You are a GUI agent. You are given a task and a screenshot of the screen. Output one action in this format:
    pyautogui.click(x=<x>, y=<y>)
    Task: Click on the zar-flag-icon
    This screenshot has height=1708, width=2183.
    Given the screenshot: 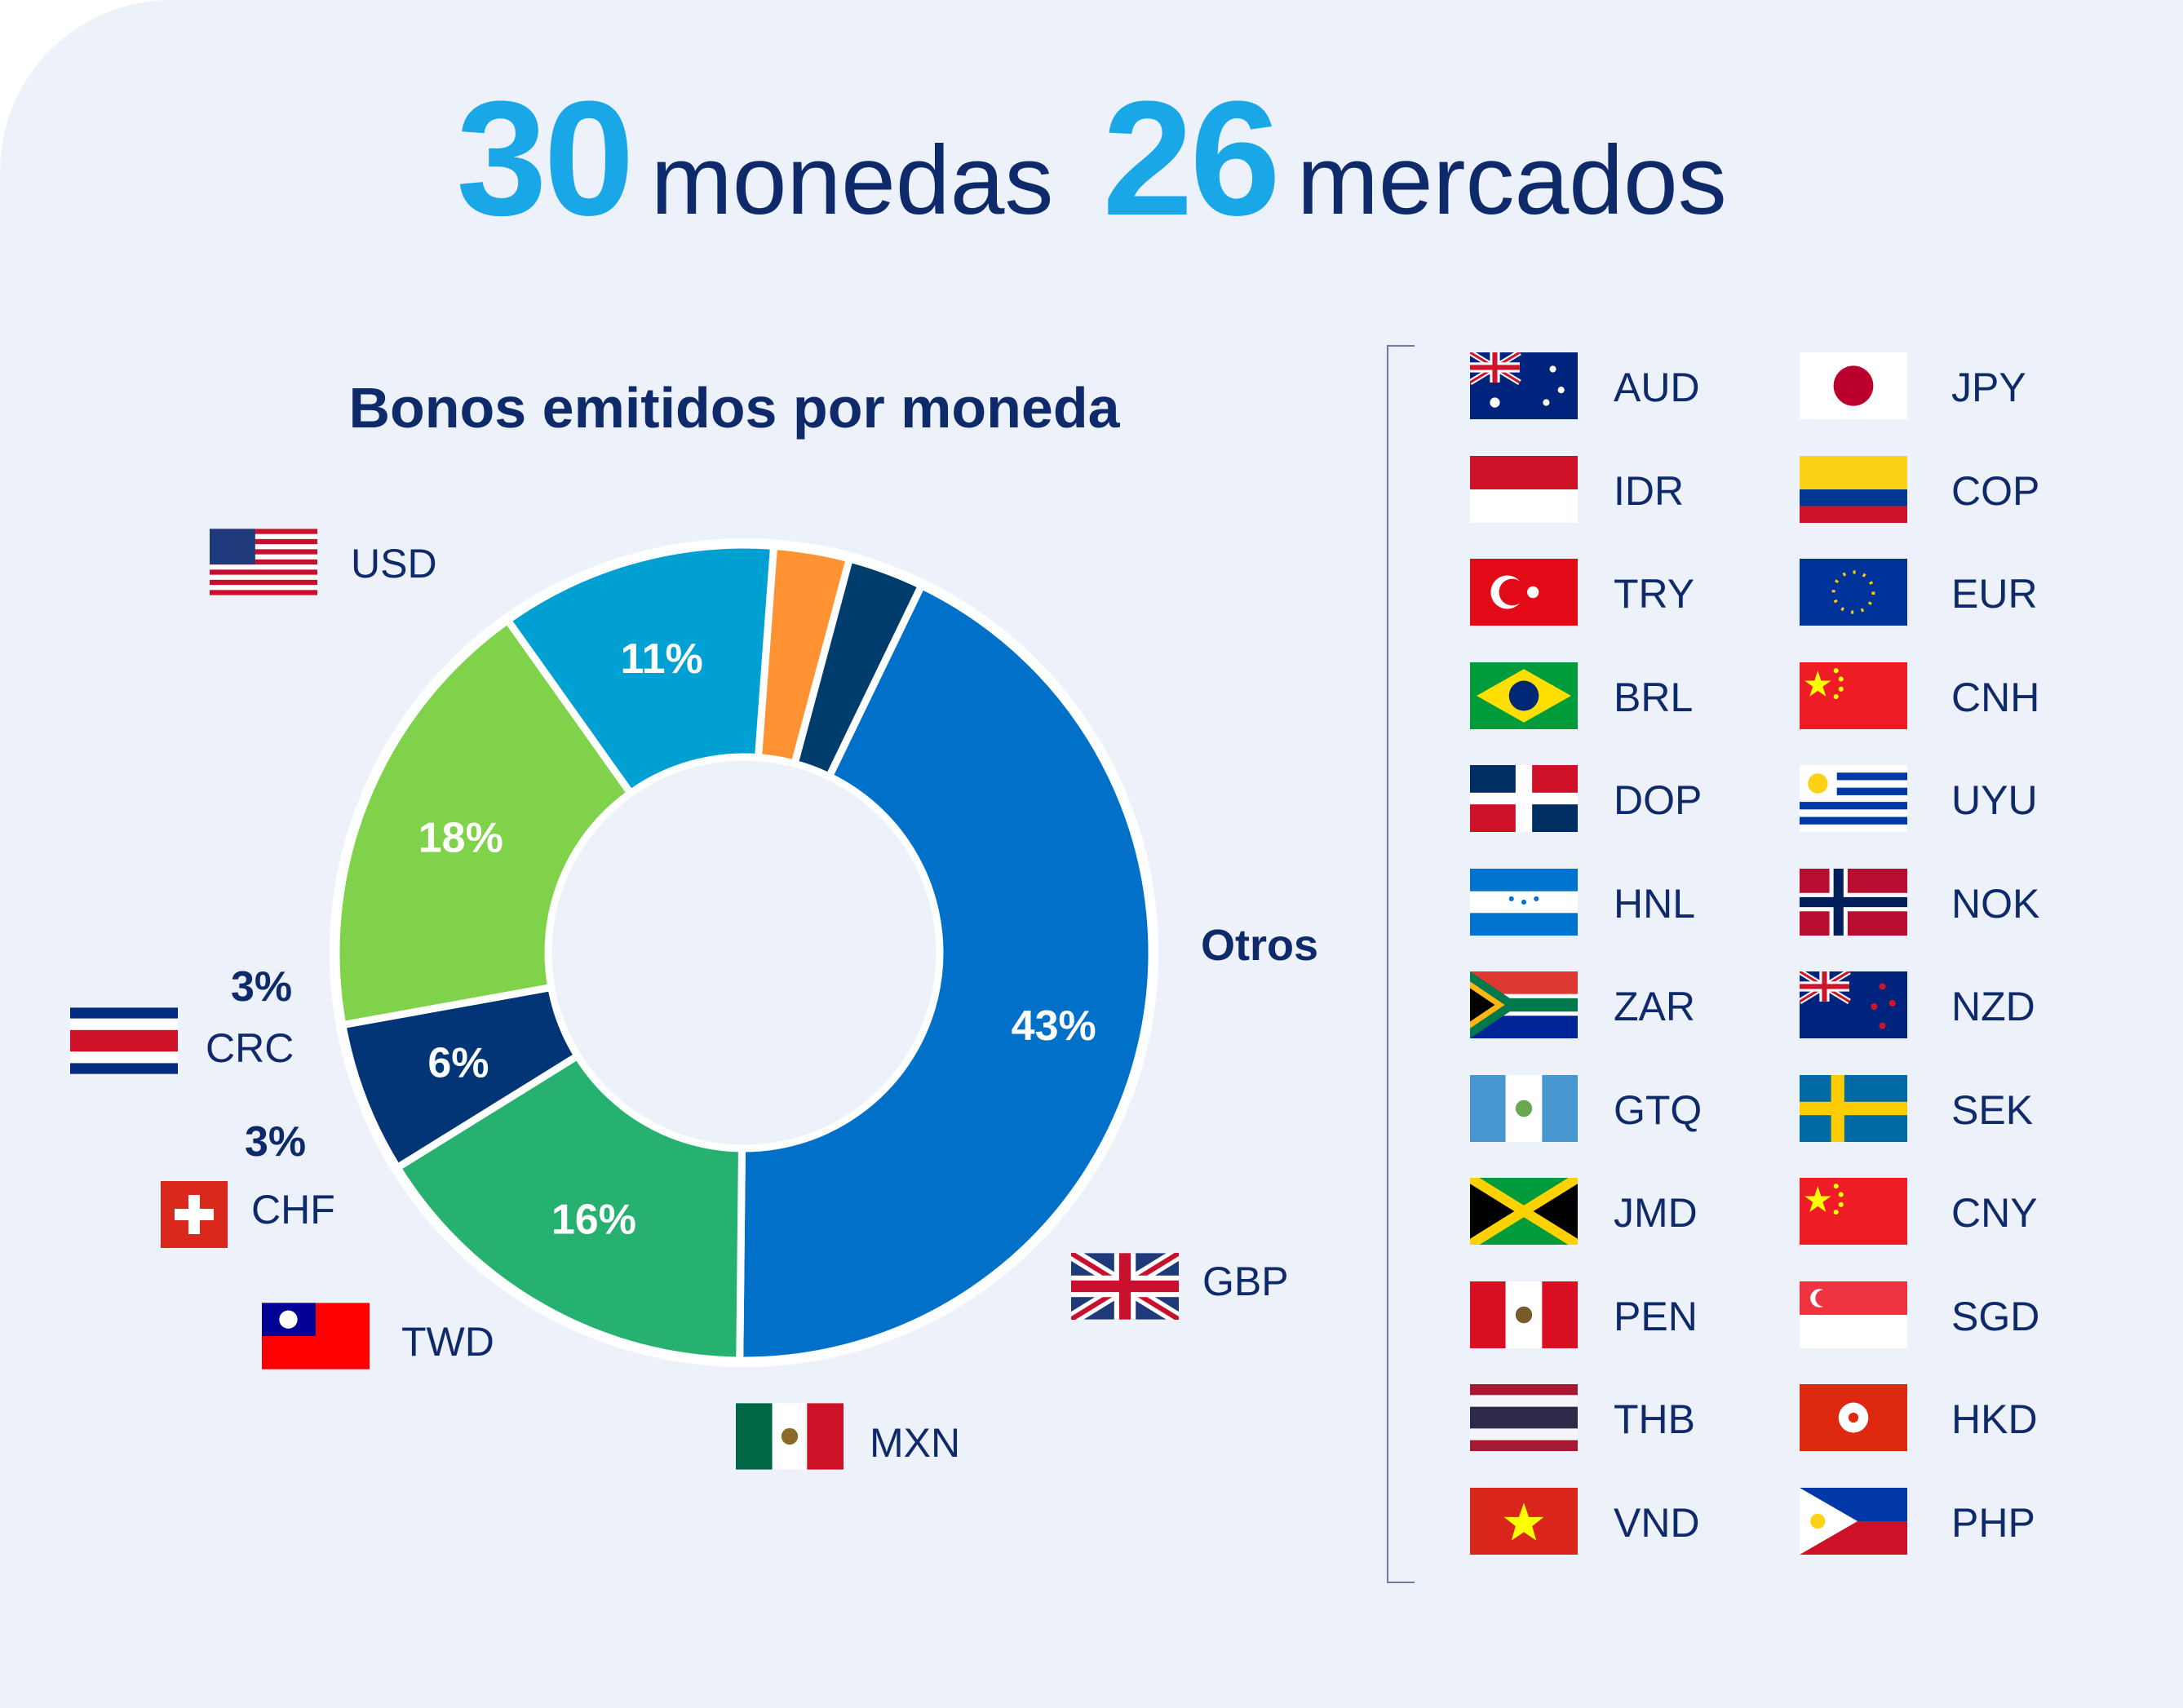 What is the action you would take?
    pyautogui.click(x=1524, y=1004)
    